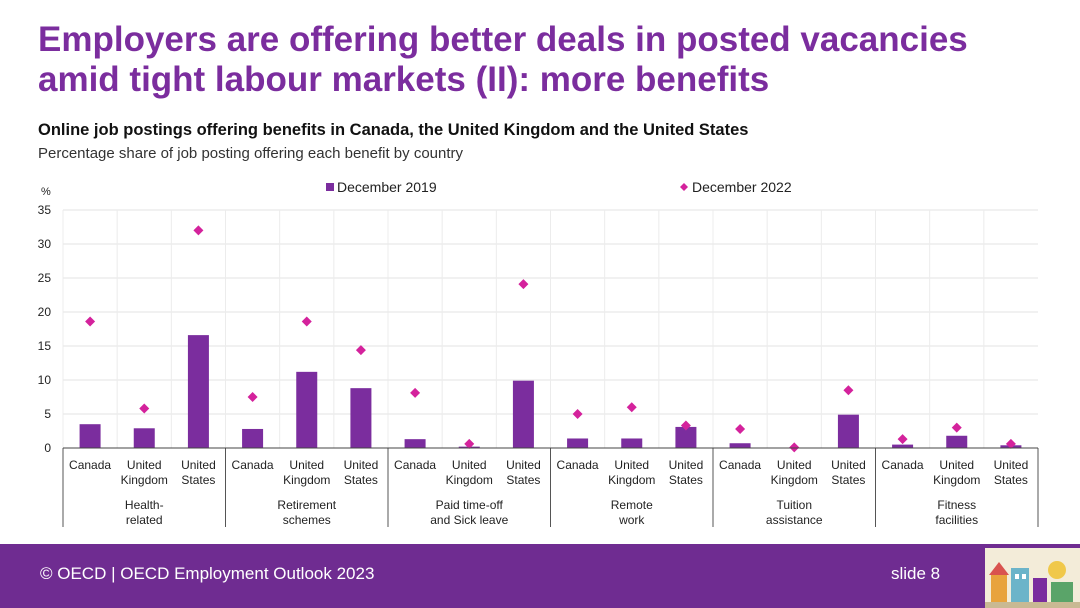 The image size is (1080, 608). I want to click on group-label: related, so click(144, 520).